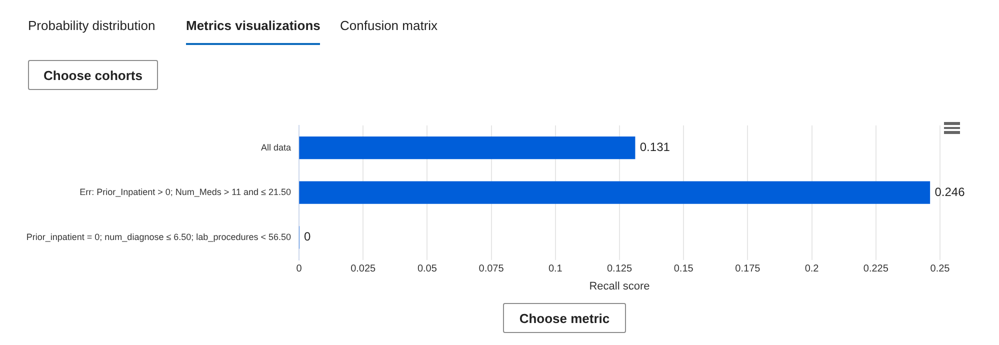  I want to click on text: Probability distribution, so click(92, 26).